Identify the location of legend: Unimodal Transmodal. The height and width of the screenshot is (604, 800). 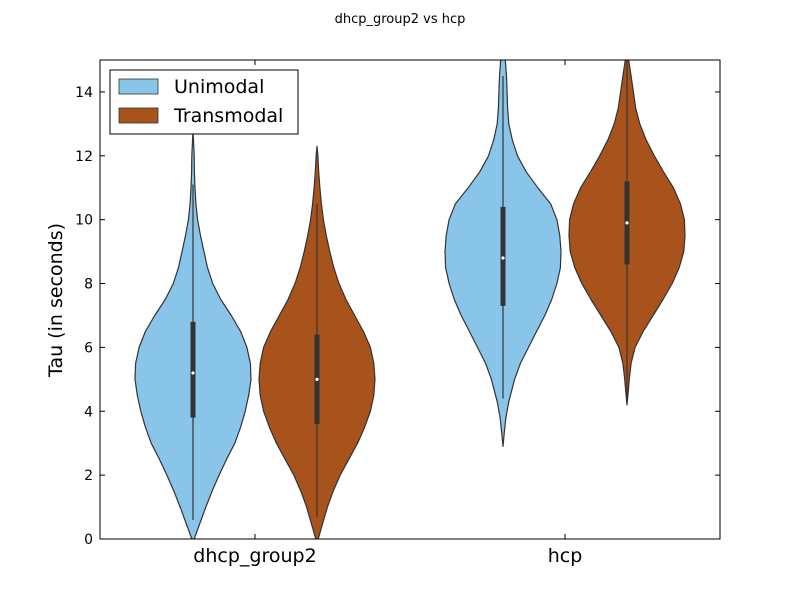
(204, 102).